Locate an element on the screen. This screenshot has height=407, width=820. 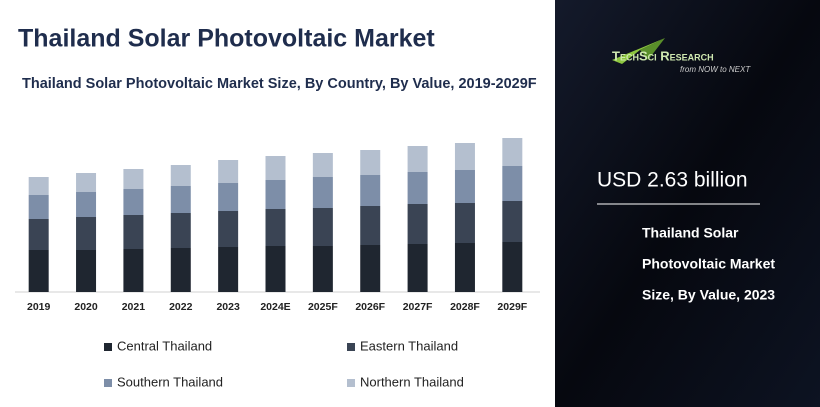
x-tick-label: 2028F is located at coordinates (465, 307).